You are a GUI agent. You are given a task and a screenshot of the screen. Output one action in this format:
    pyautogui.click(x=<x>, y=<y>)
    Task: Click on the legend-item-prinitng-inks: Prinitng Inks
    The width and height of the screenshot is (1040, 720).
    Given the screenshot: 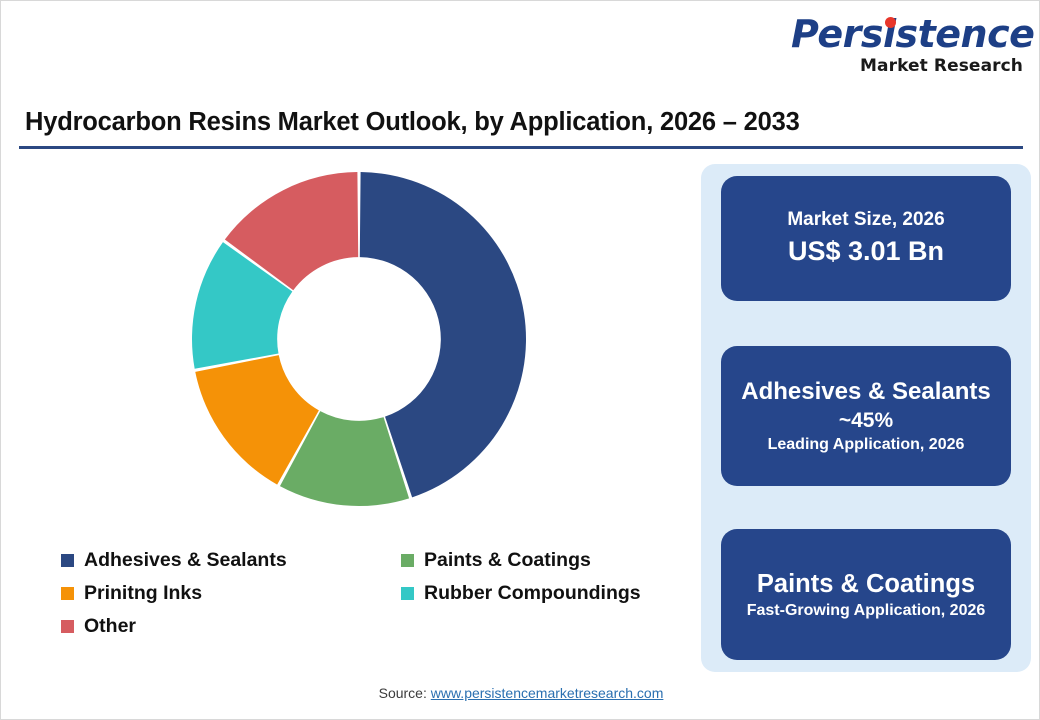 What is the action you would take?
    pyautogui.click(x=231, y=593)
    